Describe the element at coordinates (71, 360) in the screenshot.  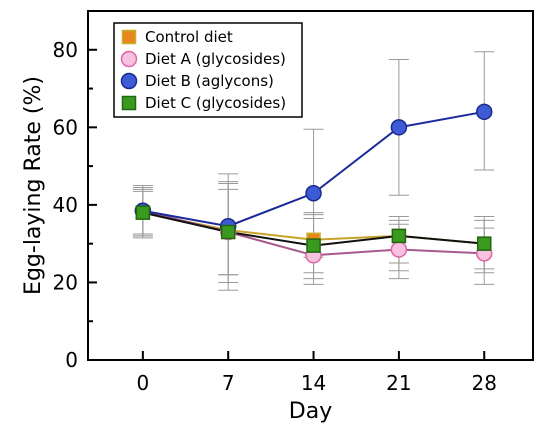
I see `y-tick-label: 0` at that location.